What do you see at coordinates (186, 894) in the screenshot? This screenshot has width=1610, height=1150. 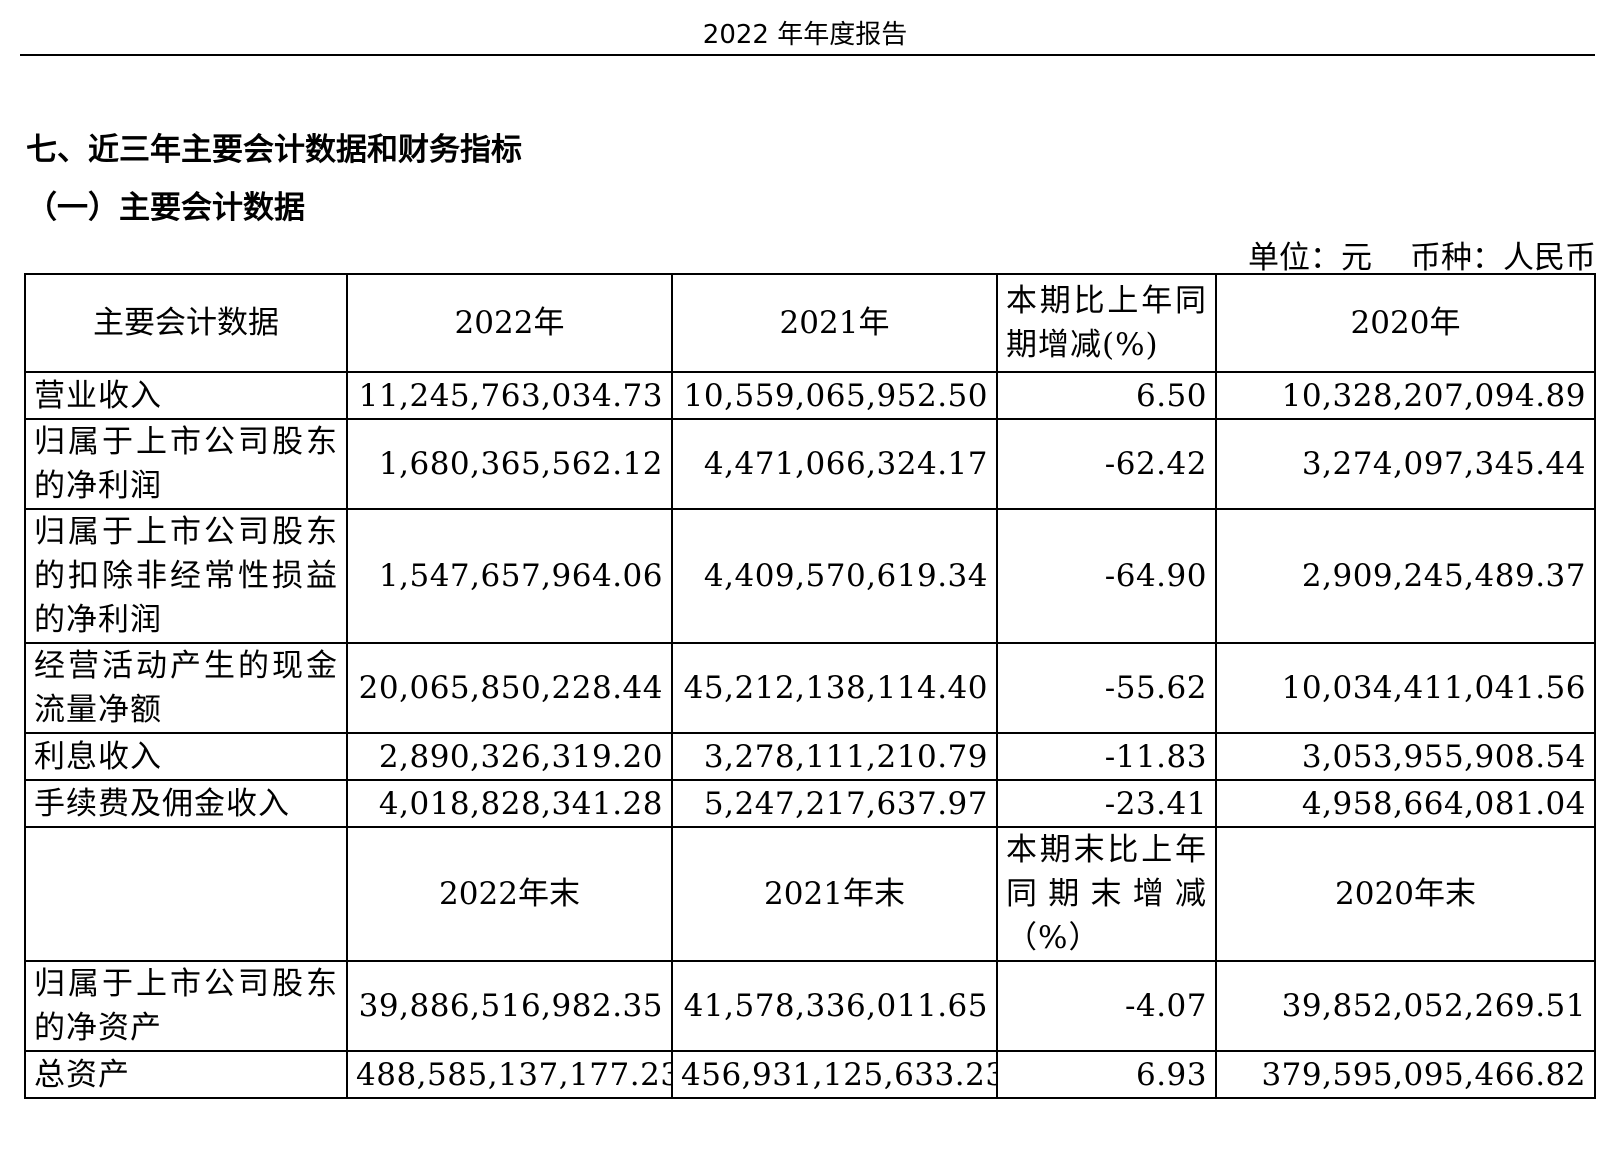 I see `subheader-label` at bounding box center [186, 894].